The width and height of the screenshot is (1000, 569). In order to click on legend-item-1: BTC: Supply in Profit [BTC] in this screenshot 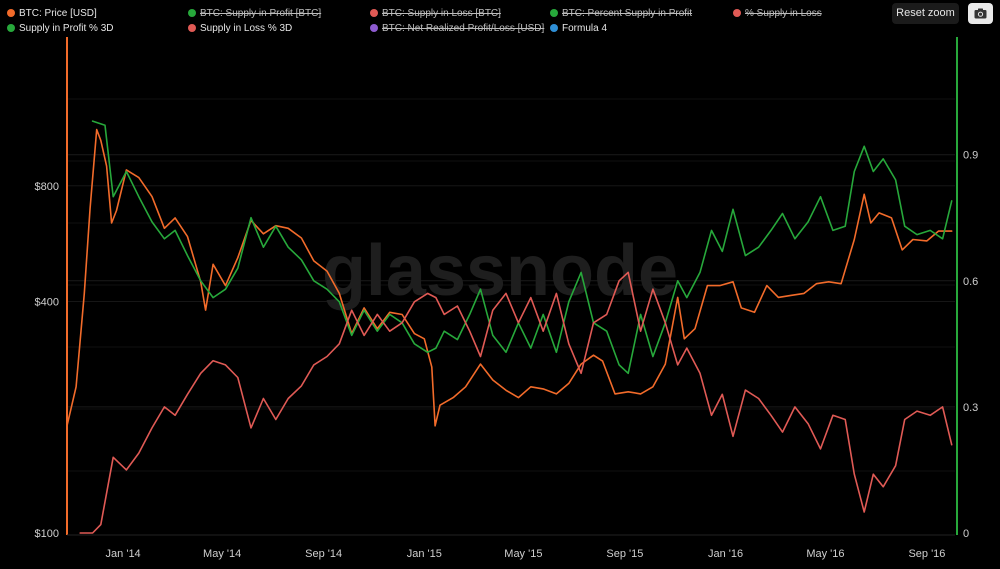, I will do `click(254, 13)`.